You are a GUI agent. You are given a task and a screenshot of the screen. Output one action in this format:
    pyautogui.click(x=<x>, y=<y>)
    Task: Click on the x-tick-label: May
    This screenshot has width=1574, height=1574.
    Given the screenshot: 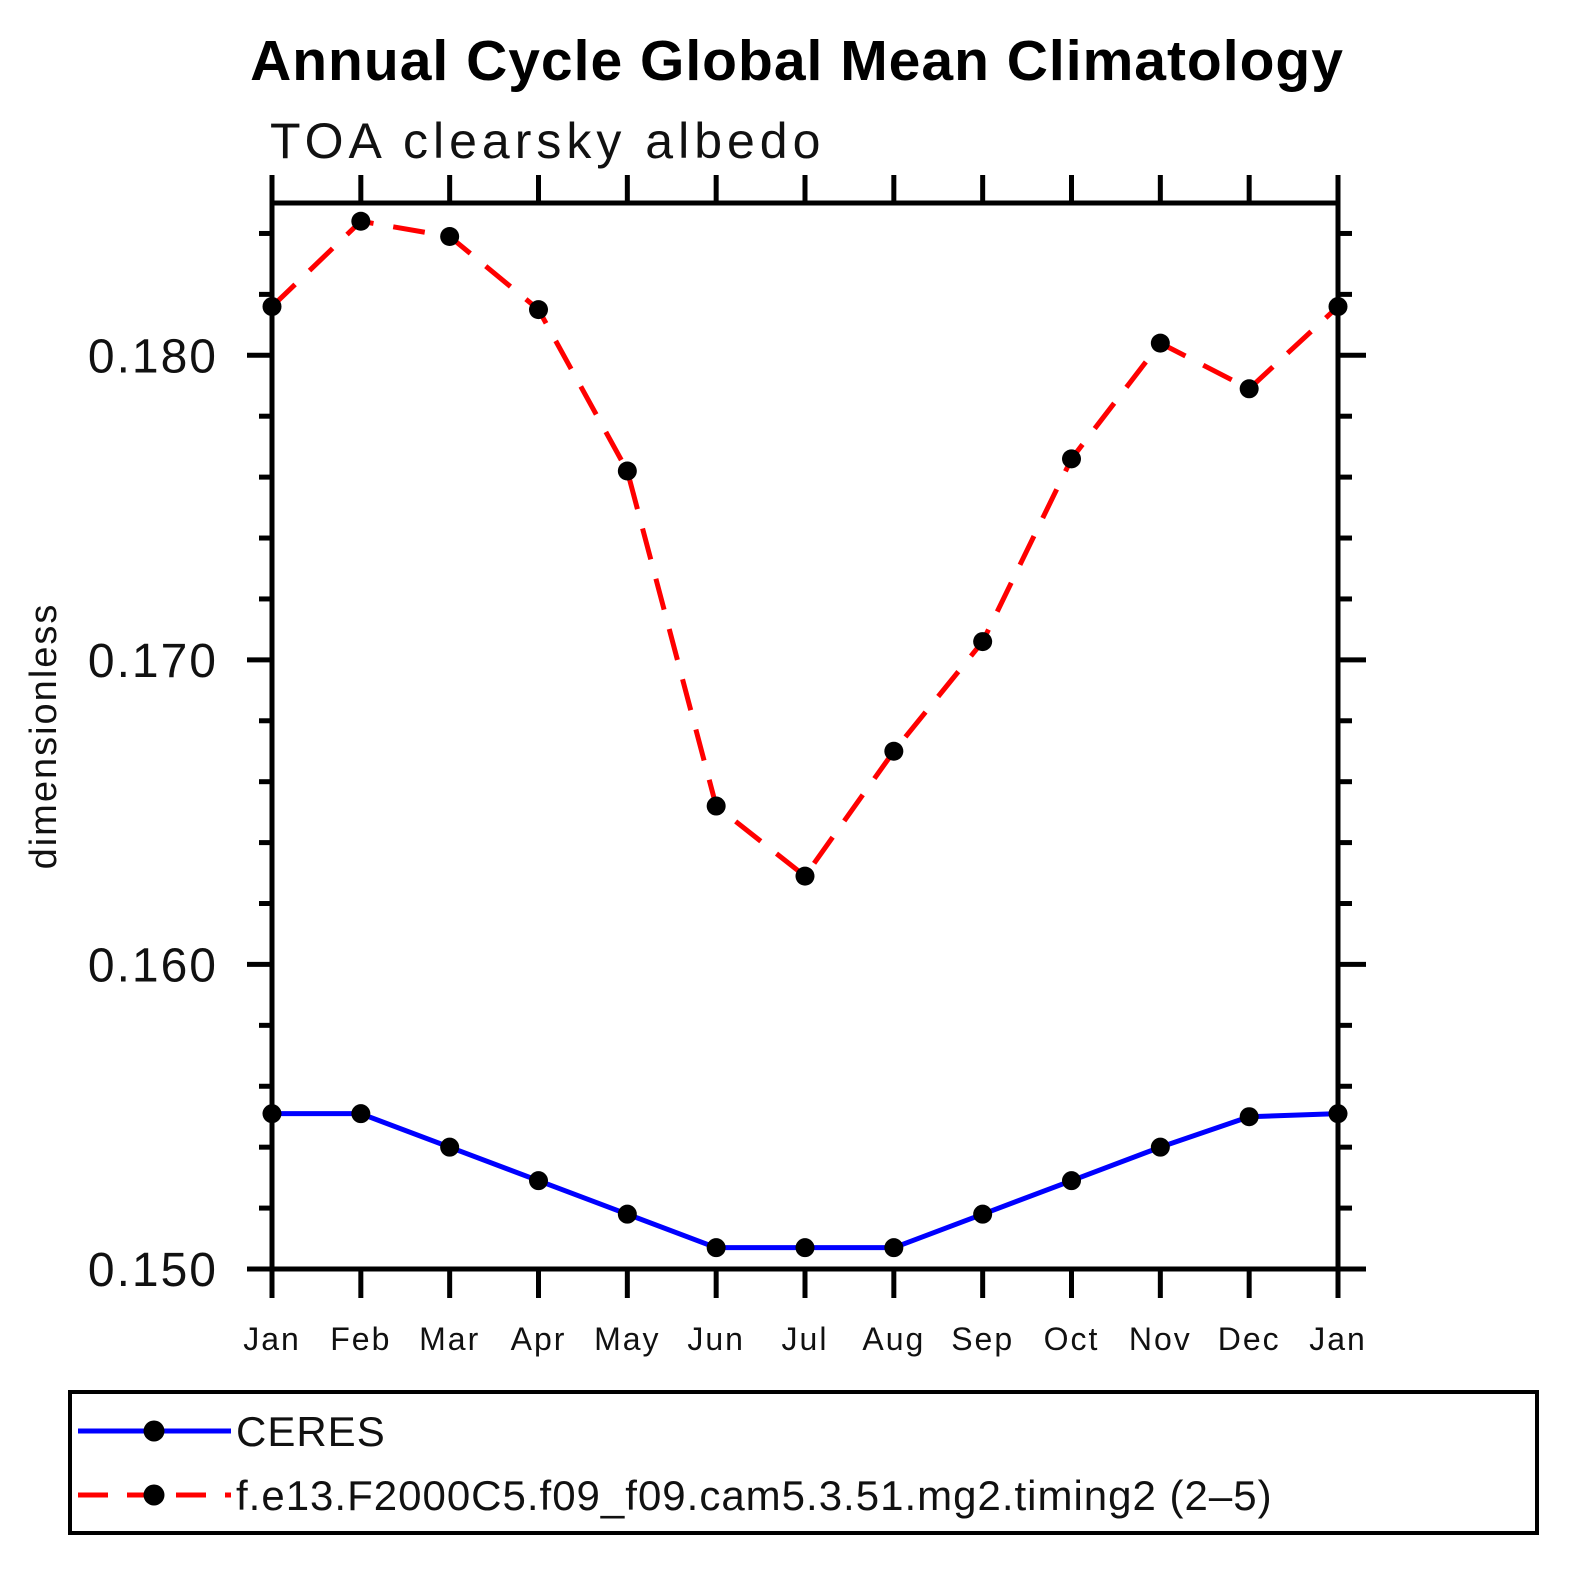 What is the action you would take?
    pyautogui.click(x=627, y=1339)
    